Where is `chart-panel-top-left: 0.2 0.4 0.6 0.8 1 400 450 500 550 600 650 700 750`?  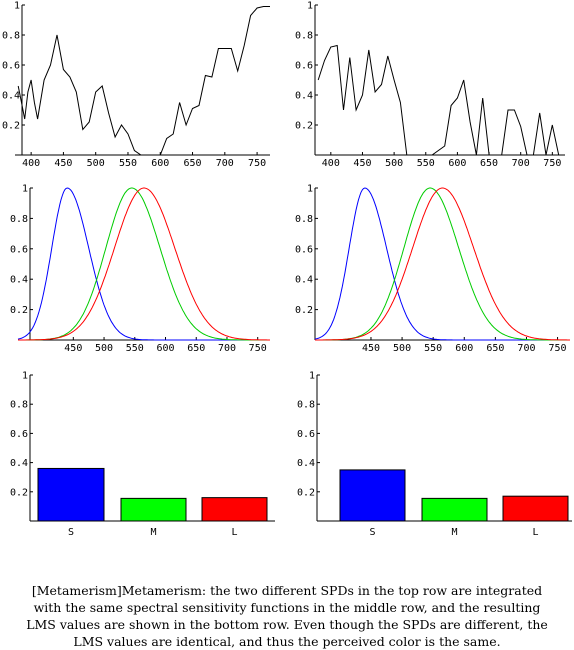 chart-panel-top-left: 0.2 0.4 0.6 0.8 1 400 450 500 550 600 650 700 750 is located at coordinates (136, 85).